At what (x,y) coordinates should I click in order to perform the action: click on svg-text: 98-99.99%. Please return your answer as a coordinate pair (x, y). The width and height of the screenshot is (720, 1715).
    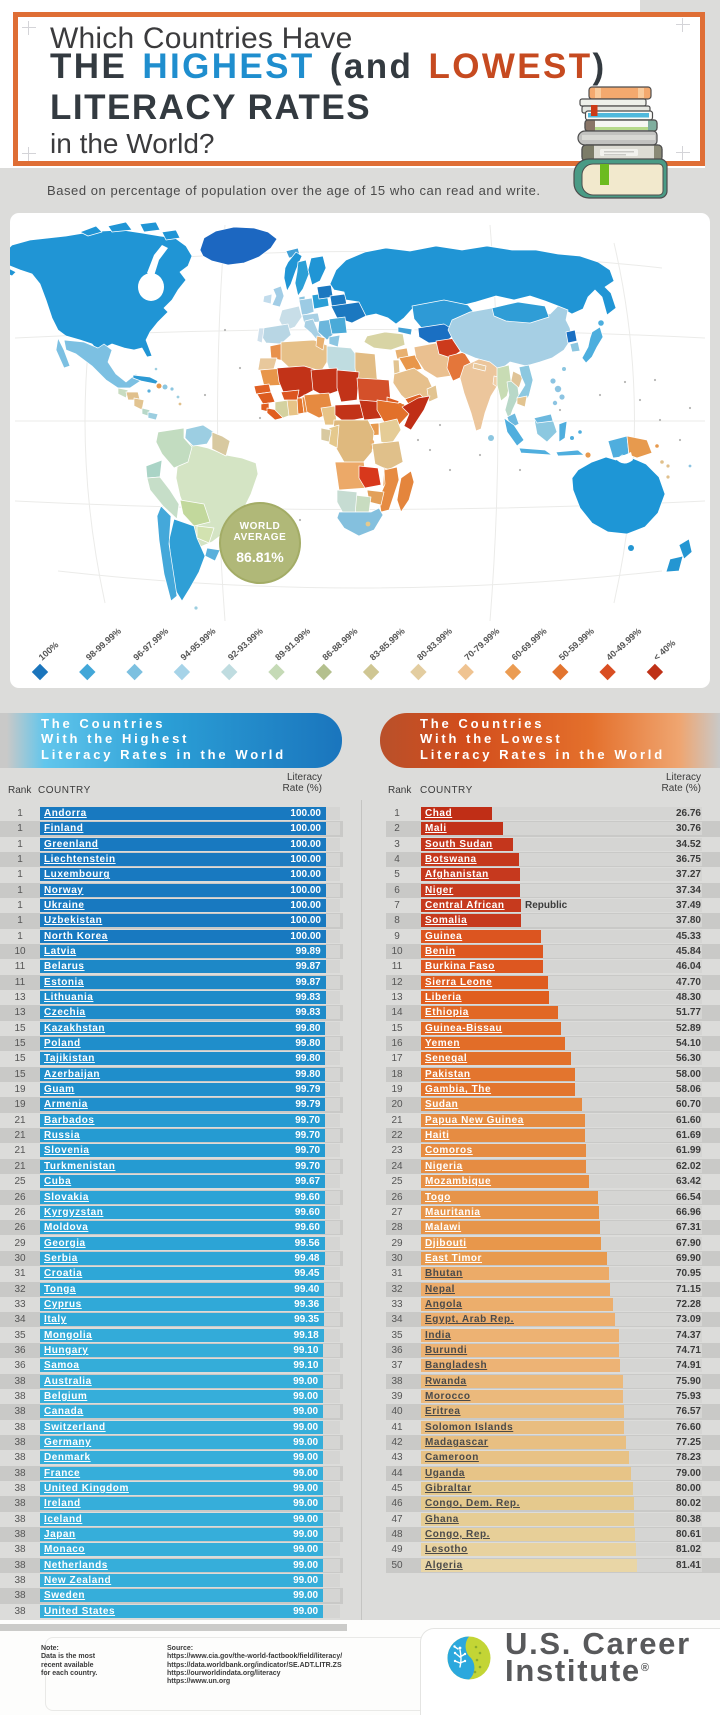
    Looking at the image, I should click on (103, 644).